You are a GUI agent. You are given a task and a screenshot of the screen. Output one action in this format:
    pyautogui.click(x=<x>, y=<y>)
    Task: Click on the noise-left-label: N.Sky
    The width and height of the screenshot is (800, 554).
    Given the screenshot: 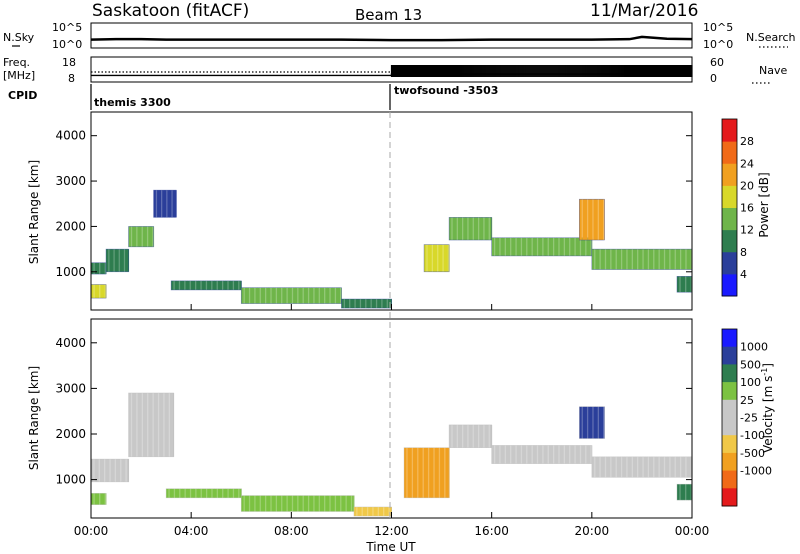 What is the action you would take?
    pyautogui.click(x=19, y=37)
    